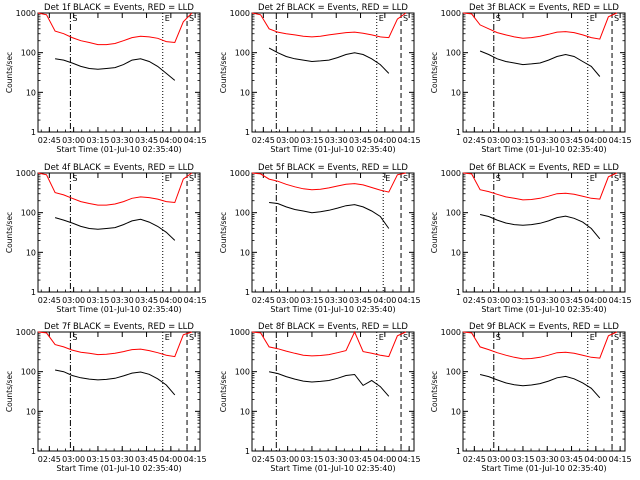 The image size is (640, 480). Describe the element at coordinates (544, 8) in the screenshot. I see `panel-title: Det 3f BLACK = Events, RED = LLD` at that location.